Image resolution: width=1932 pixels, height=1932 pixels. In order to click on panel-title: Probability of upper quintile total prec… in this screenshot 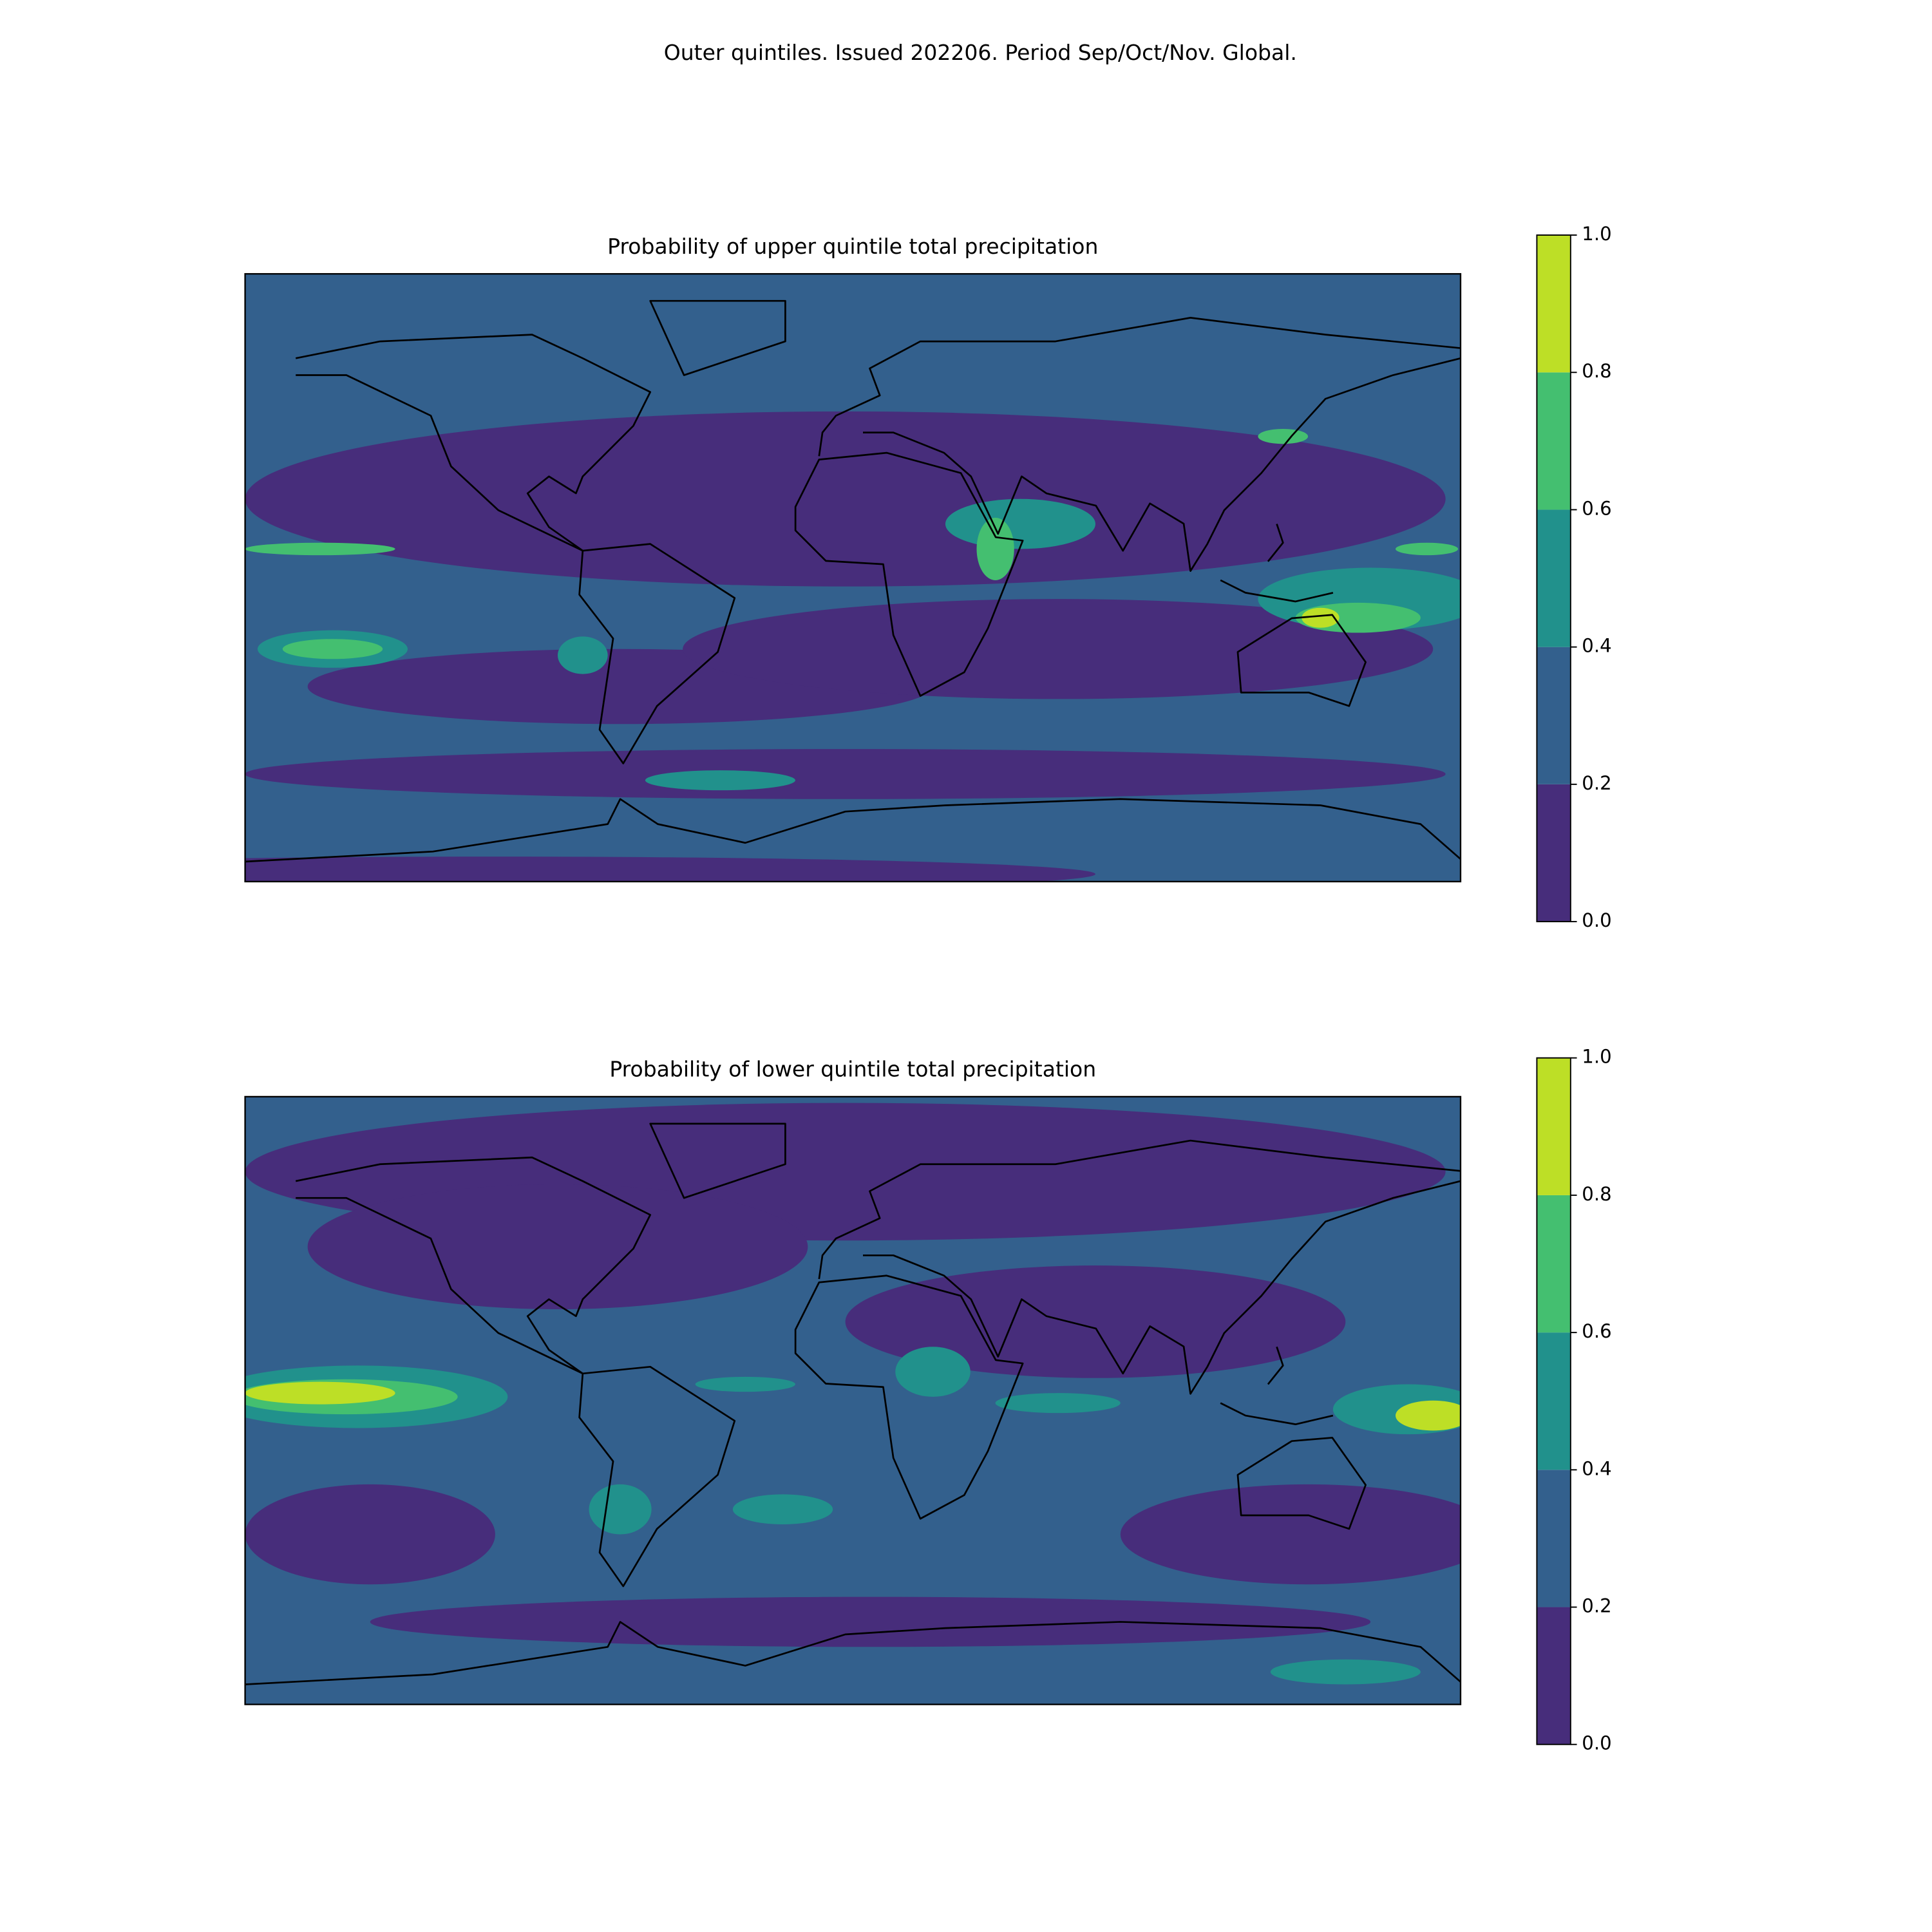, I will do `click(852, 247)`.